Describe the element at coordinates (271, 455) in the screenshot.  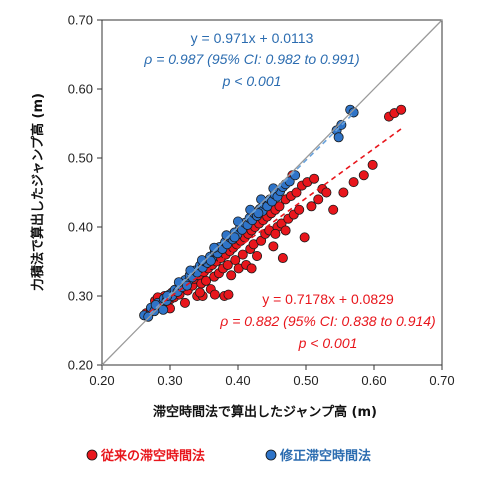
I see `legend-marker-blue` at that location.